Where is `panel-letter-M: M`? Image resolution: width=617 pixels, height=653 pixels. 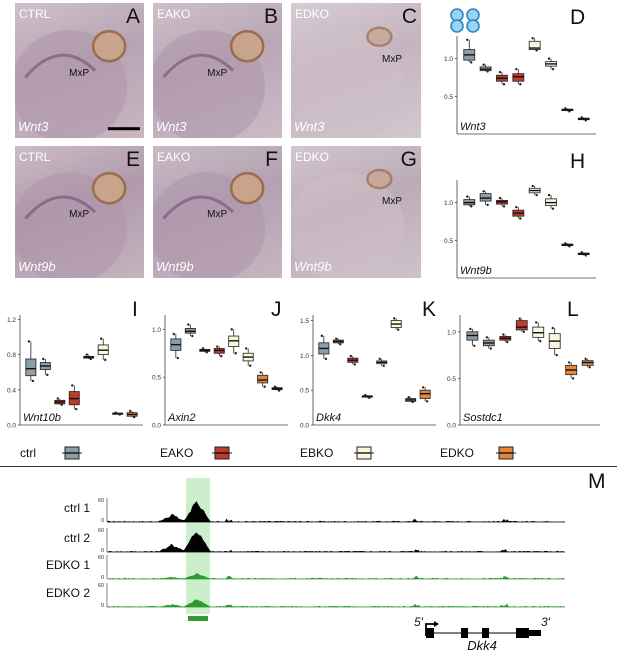 panel-letter-M: M is located at coordinates (597, 481).